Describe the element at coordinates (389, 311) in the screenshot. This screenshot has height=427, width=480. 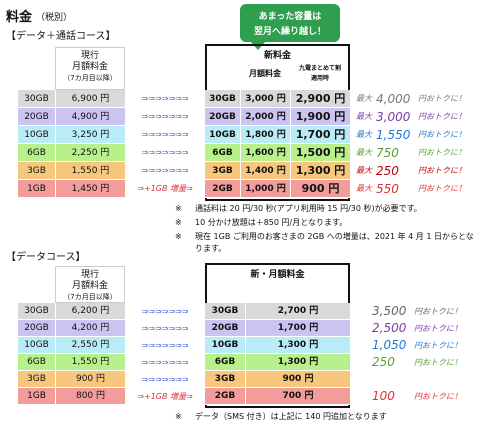
I see `saving-amount: 3,500` at that location.